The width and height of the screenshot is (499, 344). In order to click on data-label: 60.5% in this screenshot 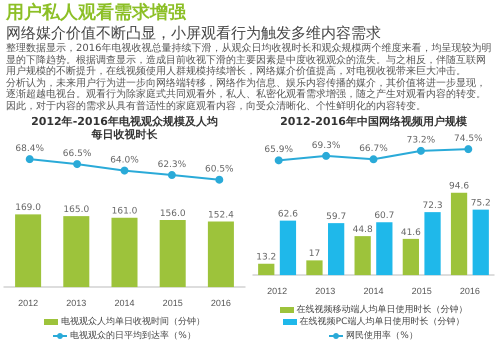, I will do `click(219, 169)`.